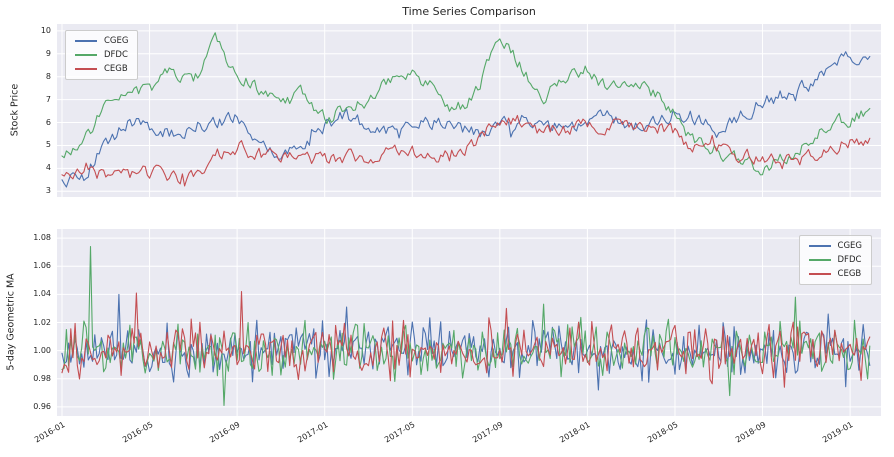  What do you see at coordinates (312, 432) in the screenshot?
I see `x-tick-label: 2017-01` at bounding box center [312, 432].